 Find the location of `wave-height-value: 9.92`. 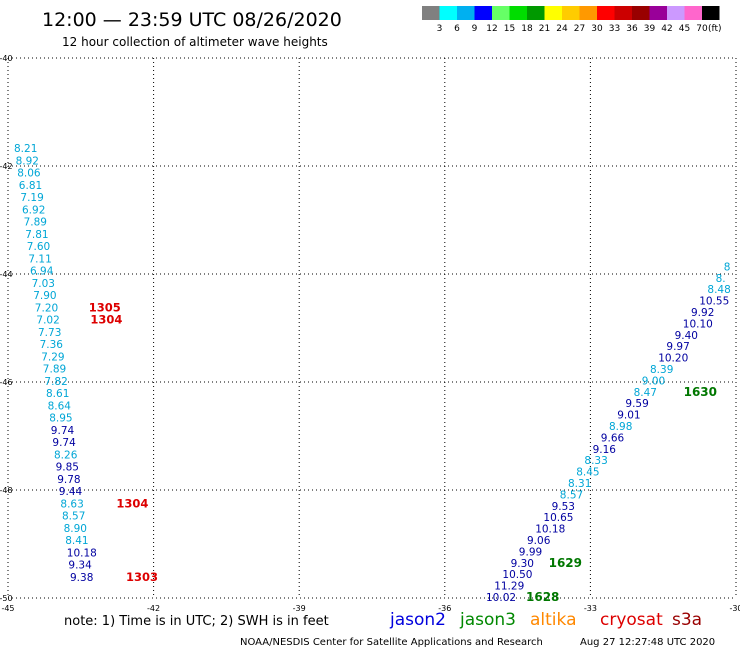

wave-height-value: 9.92 is located at coordinates (702, 313).